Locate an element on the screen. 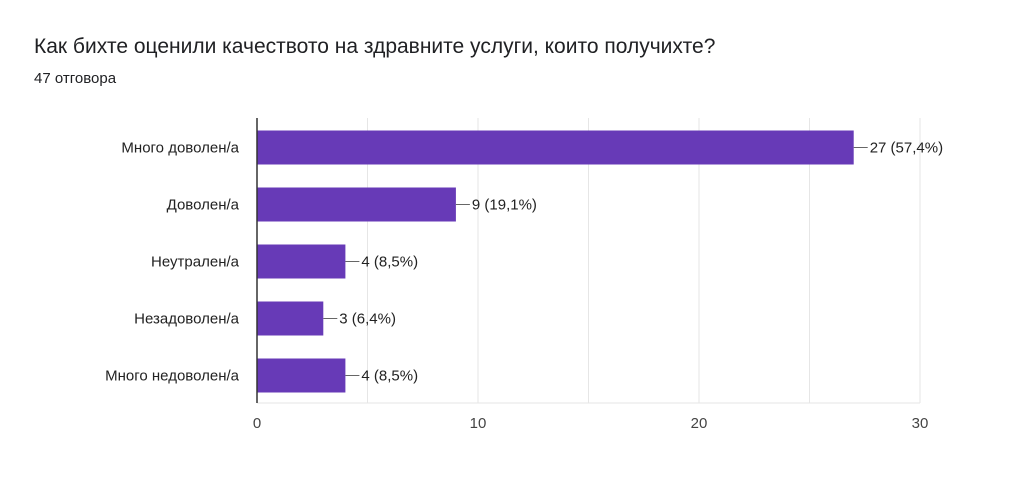 The image size is (1024, 487). x-tick-label: 30 is located at coordinates (920, 423).